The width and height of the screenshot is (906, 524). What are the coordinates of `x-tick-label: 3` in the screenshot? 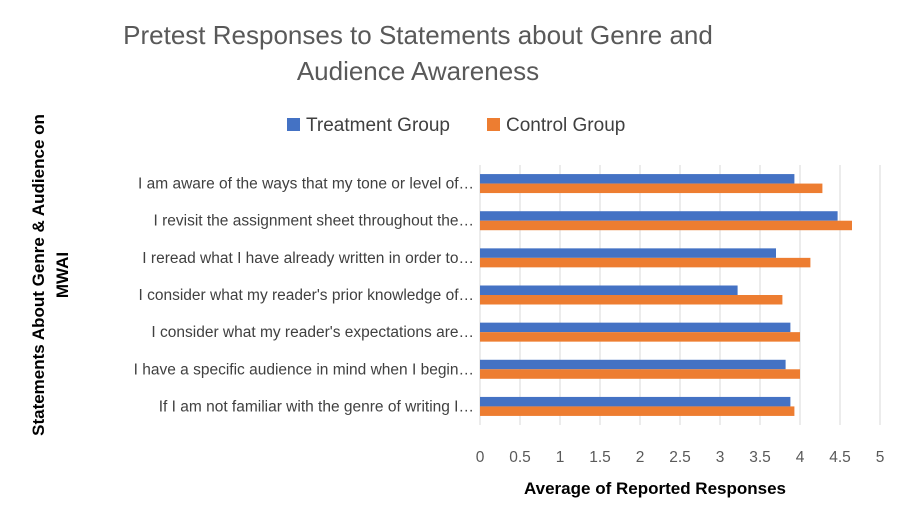 It's located at (720, 457).